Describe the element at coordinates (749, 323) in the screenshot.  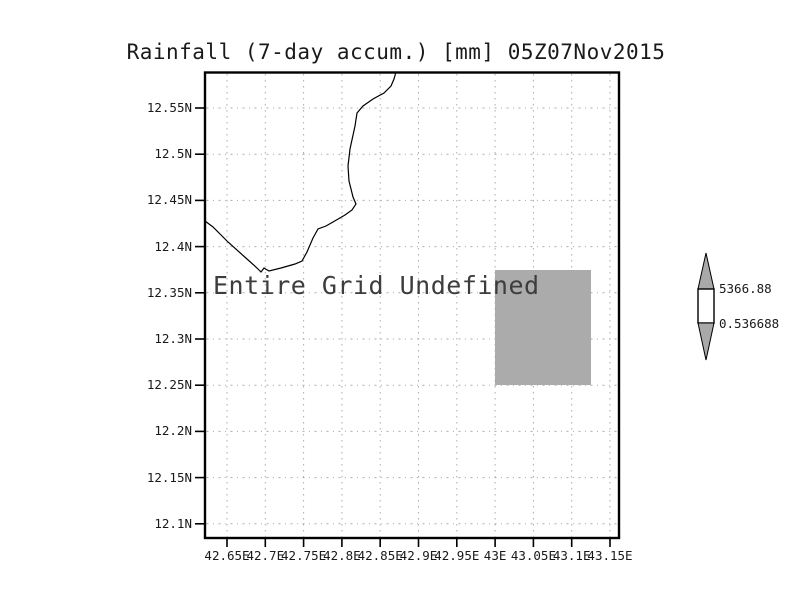
I see `colorbar-min-label: 0.536688` at that location.